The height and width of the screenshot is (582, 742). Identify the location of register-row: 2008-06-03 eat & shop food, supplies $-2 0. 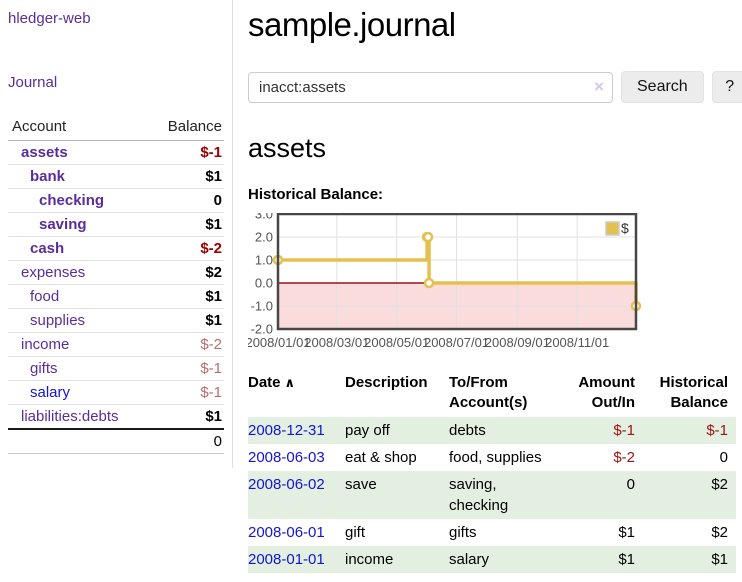
(492, 457).